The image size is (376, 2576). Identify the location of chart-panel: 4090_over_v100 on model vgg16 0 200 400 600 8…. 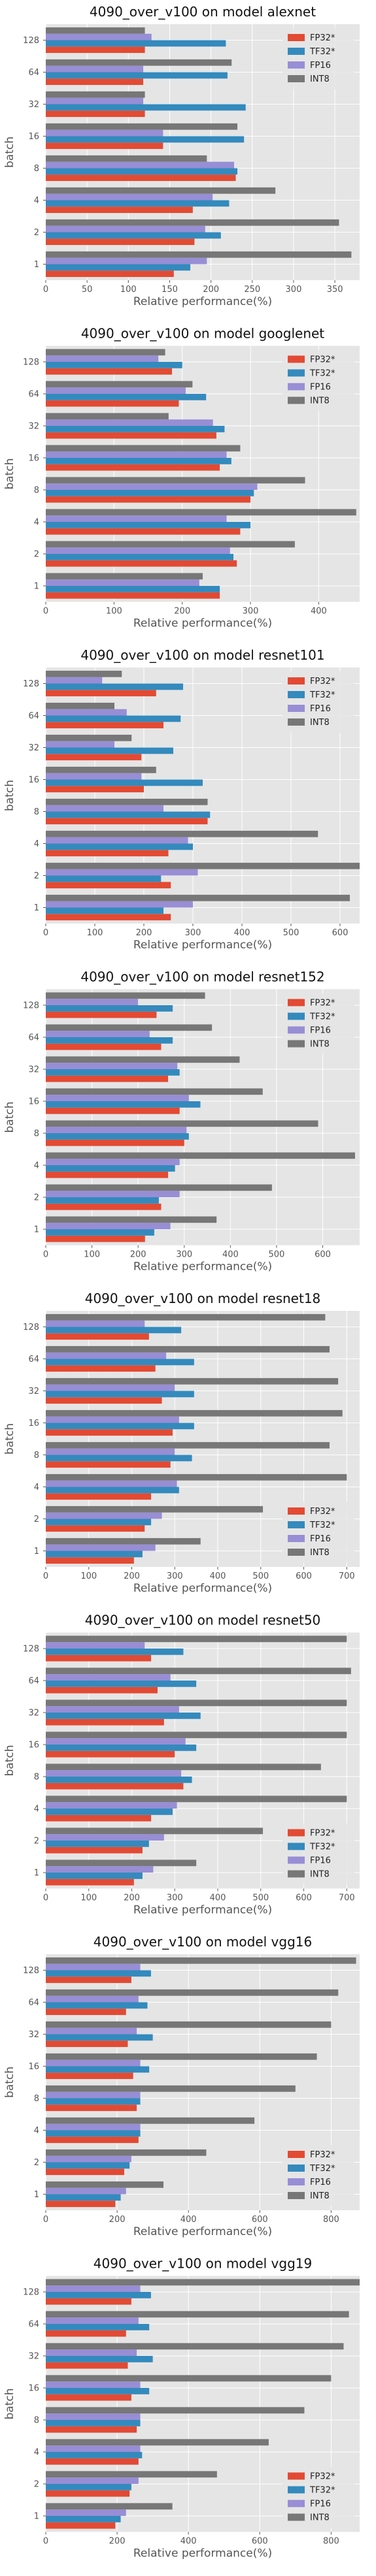
(181, 2086).